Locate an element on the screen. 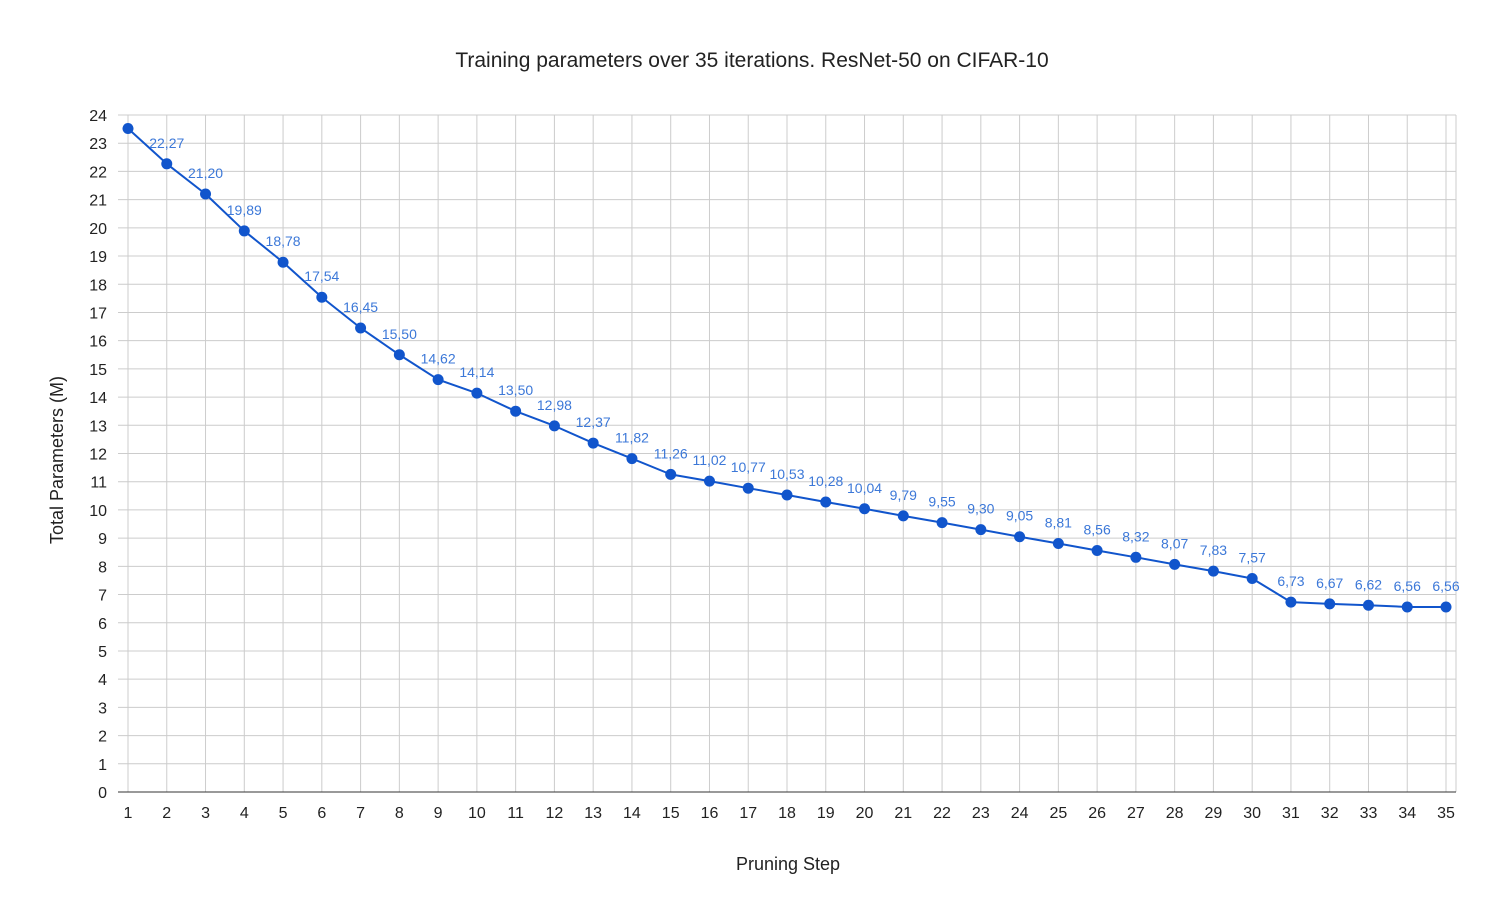 Image resolution: width=1503 pixels, height=922 pixels. x-tick-label: 13 is located at coordinates (593, 813).